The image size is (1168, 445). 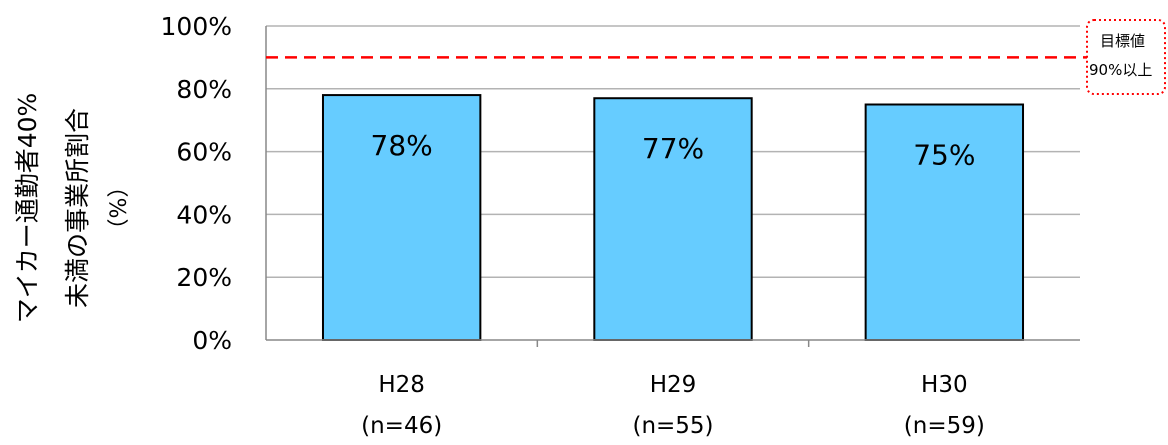 I want to click on data-label: 78%, so click(x=402, y=145).